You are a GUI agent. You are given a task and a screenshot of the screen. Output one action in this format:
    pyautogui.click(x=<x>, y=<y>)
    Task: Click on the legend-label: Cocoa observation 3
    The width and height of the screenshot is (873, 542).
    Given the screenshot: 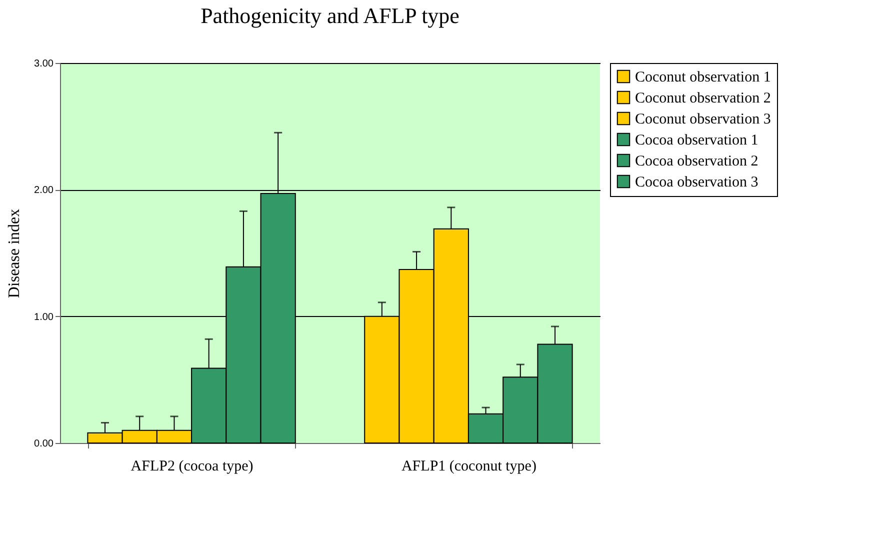 What is the action you would take?
    pyautogui.click(x=696, y=182)
    